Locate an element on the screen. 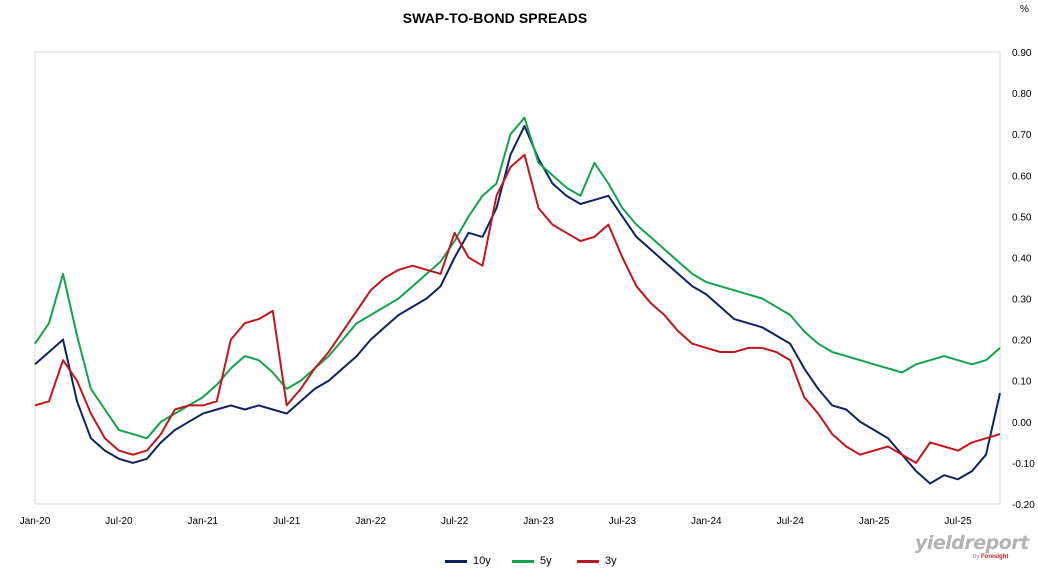 This screenshot has height=575, width=1038. y-tick-label: 0.80 is located at coordinates (1022, 94).